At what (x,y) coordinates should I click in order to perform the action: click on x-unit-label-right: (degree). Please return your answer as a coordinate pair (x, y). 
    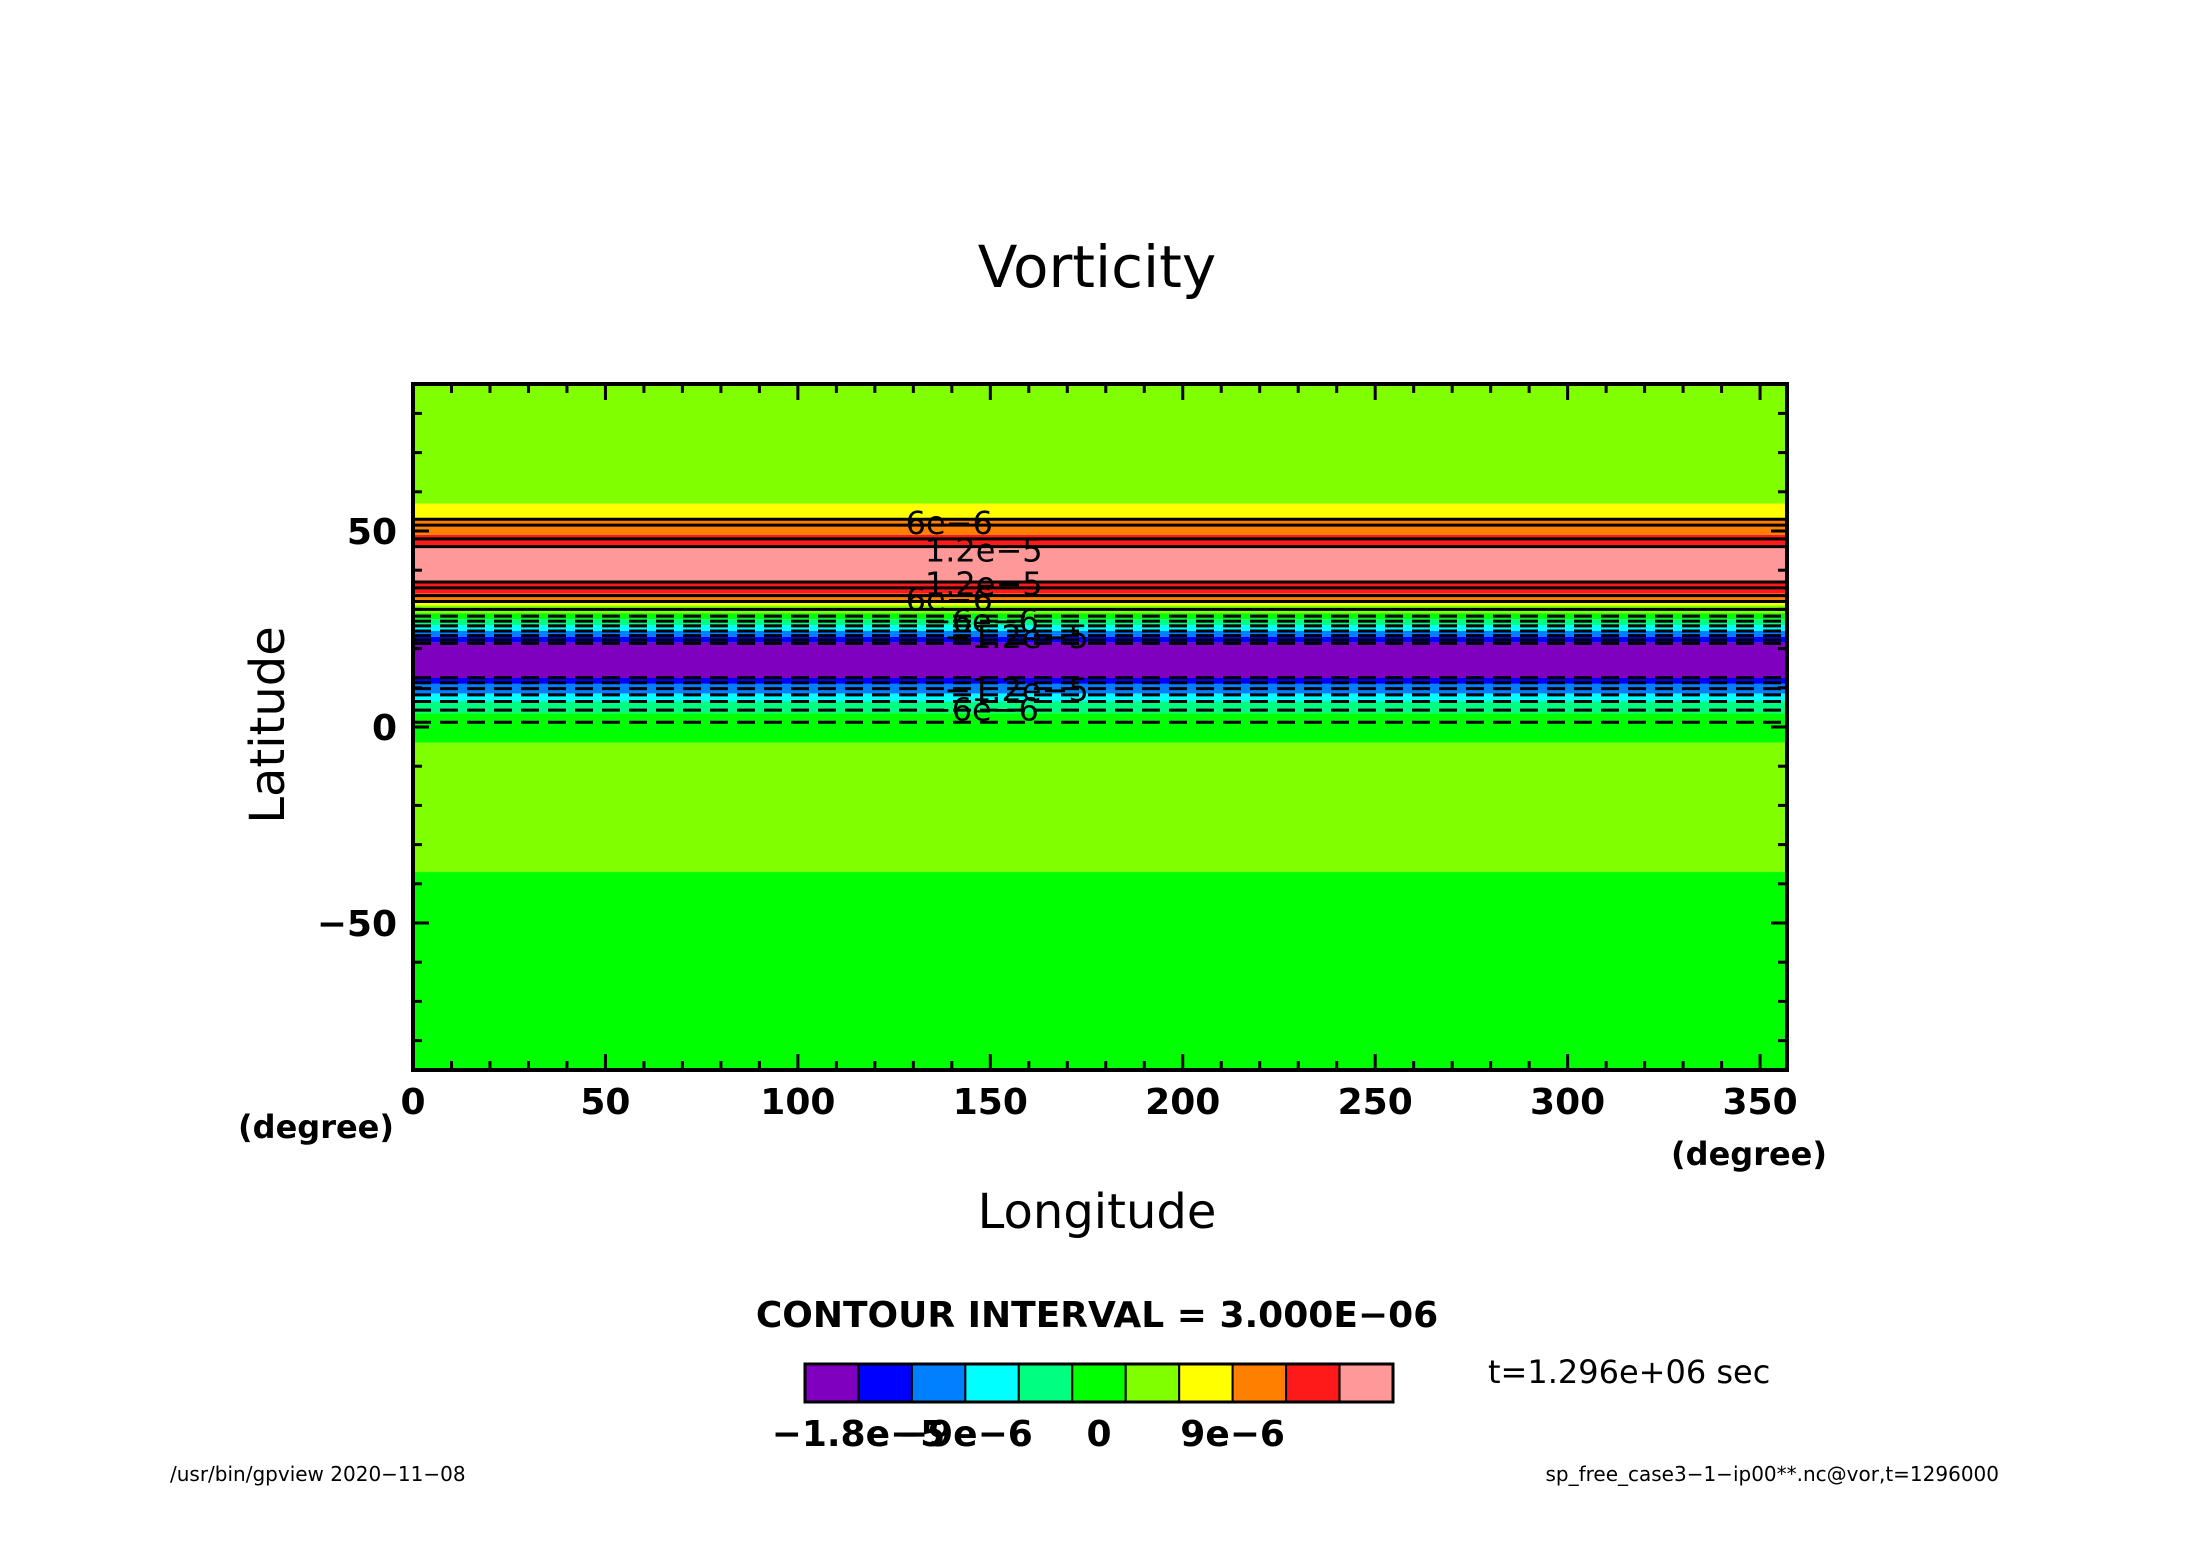
    Looking at the image, I should click on (1749, 1154).